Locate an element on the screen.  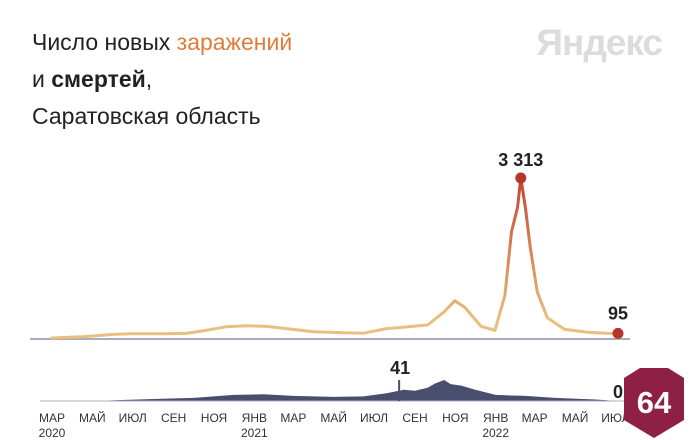
title-accent-cases: заражений is located at coordinates (234, 42).